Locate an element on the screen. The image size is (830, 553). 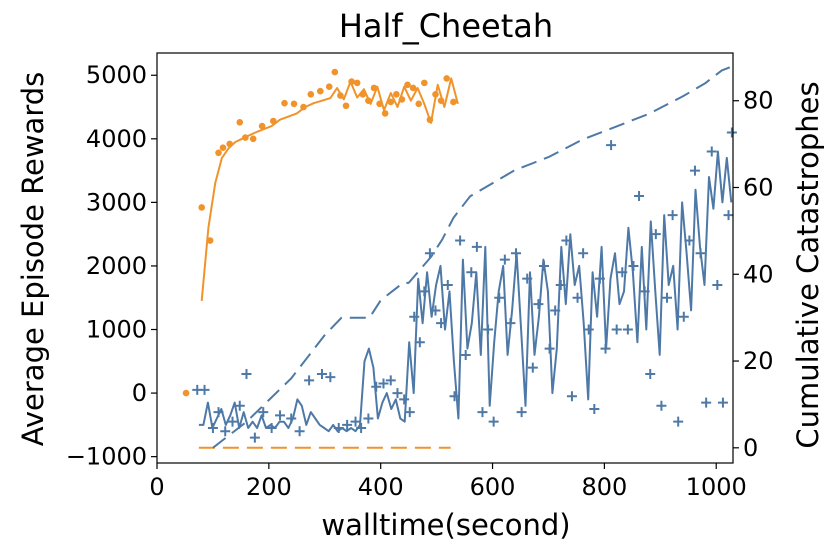
y-tick-label: 0 is located at coordinates (139, 393).